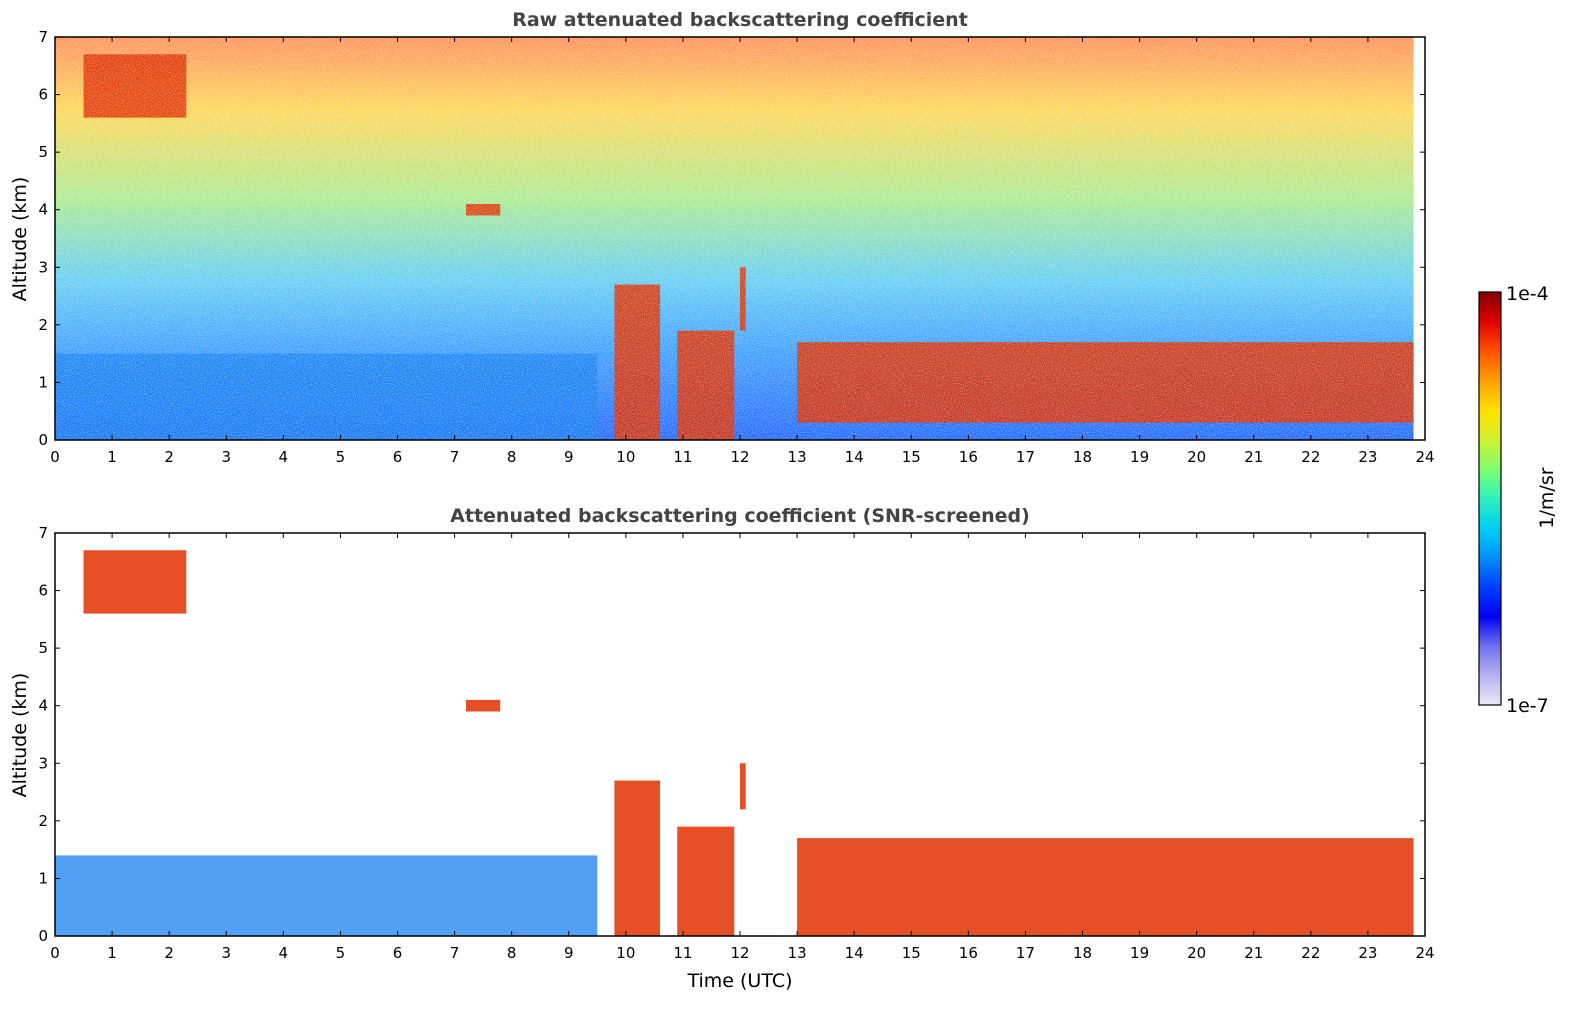 This screenshot has height=1020, width=1595. I want to click on x-axis-label: Time (UTC), so click(739, 981).